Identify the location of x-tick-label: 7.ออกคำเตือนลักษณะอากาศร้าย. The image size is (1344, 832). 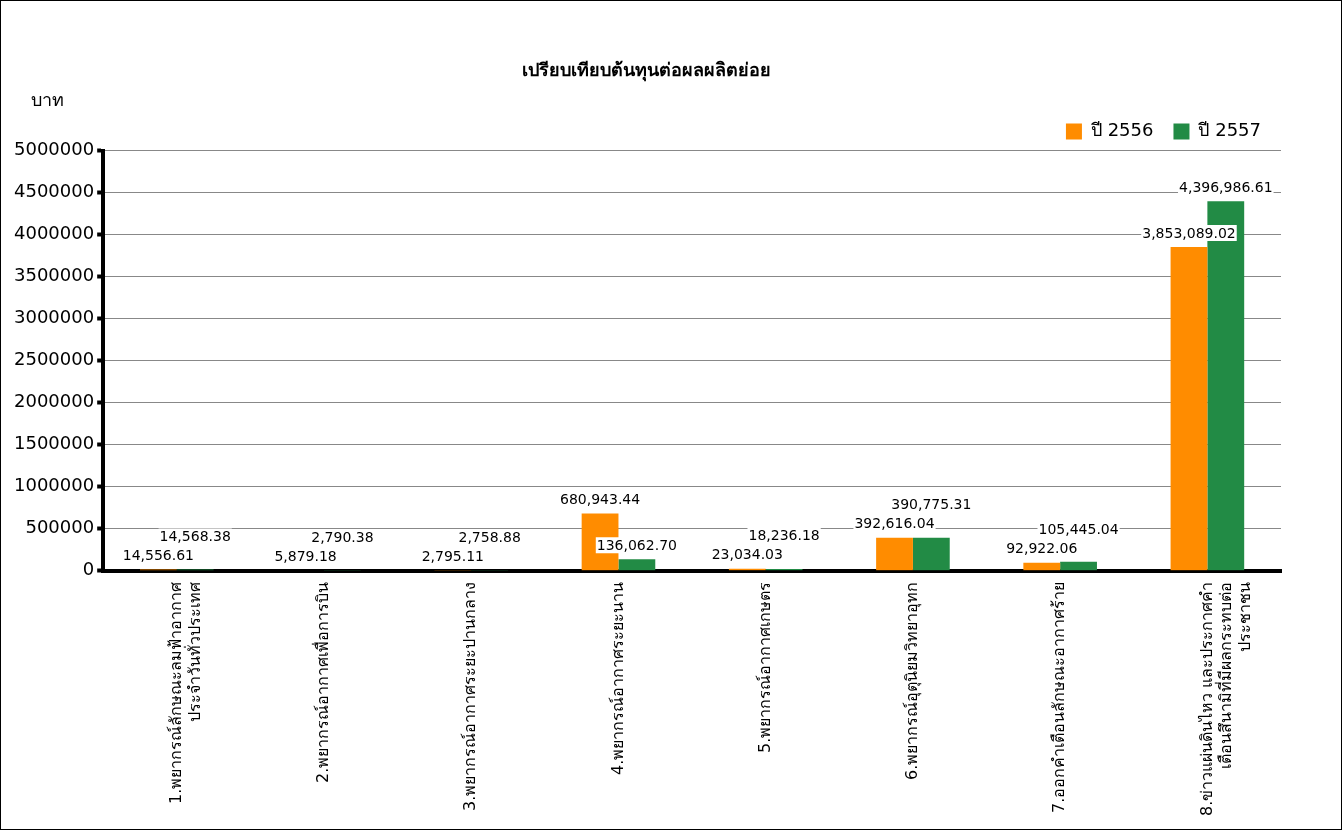
(1059, 697).